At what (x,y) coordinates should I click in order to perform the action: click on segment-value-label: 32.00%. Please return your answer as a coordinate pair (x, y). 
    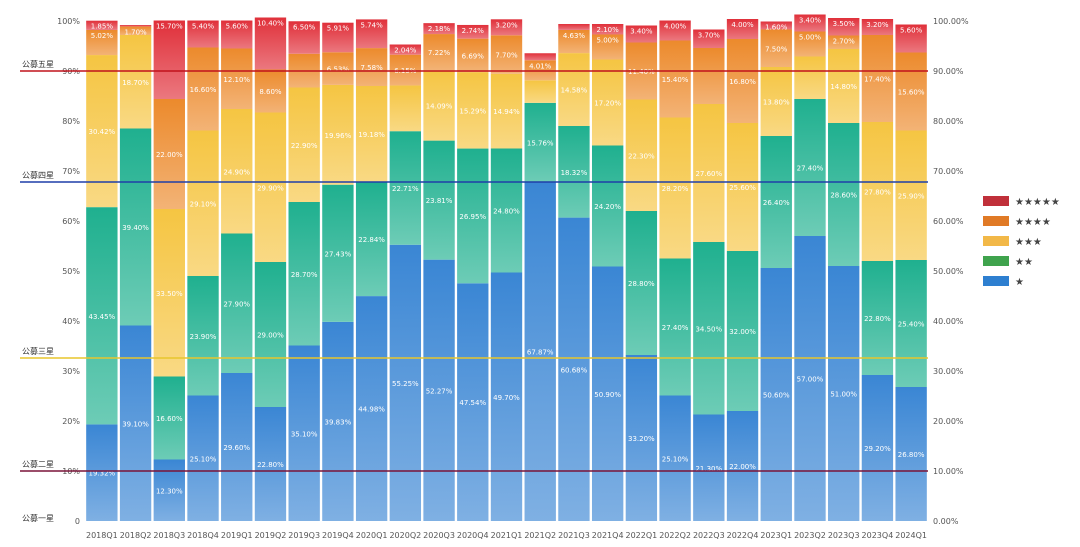
    Looking at the image, I should click on (742, 332).